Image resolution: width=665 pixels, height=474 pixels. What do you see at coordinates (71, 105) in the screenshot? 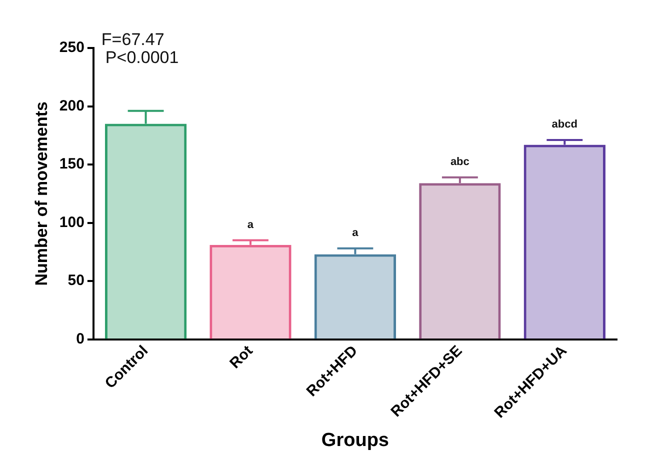
I see `y-tick-label: 200` at bounding box center [71, 105].